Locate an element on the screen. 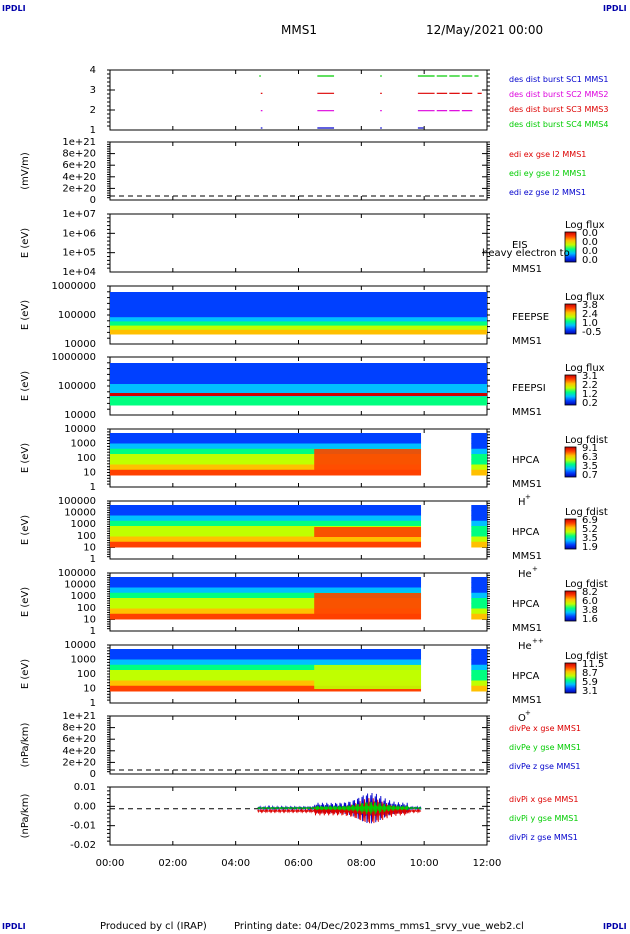 This screenshot has height=934, width=630. corner-mark-bl: IPDLI is located at coordinates (14, 926).